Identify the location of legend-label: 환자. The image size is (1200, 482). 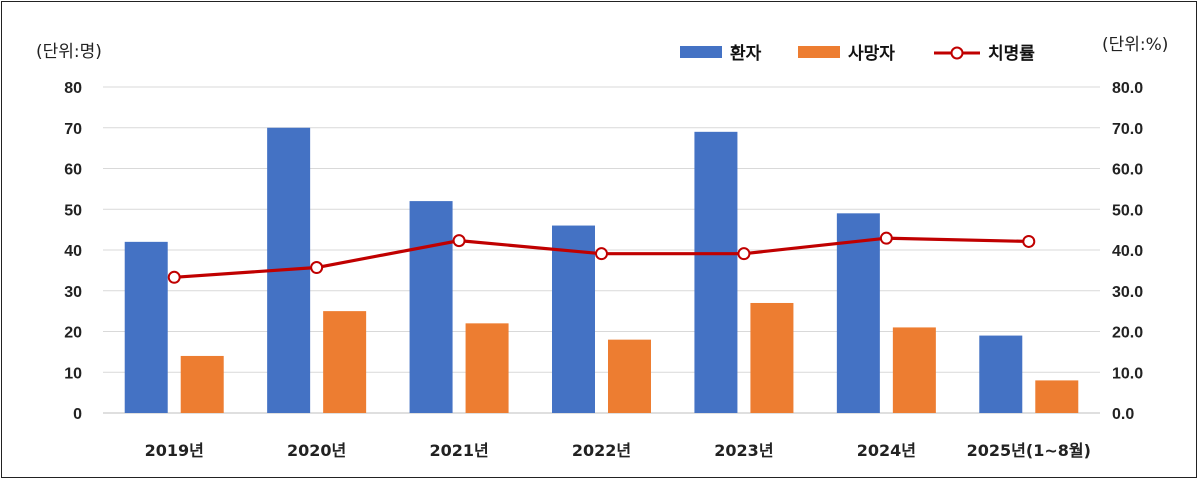
(746, 54).